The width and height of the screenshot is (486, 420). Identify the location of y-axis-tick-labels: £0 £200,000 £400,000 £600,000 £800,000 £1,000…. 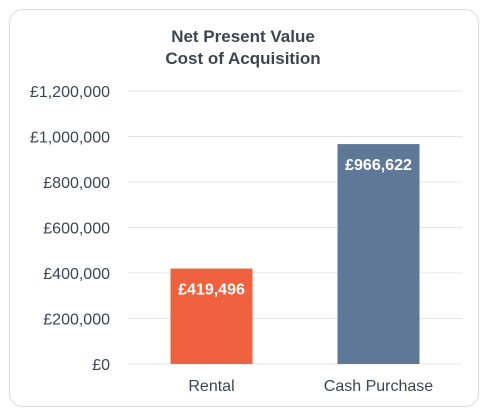
(70, 229).